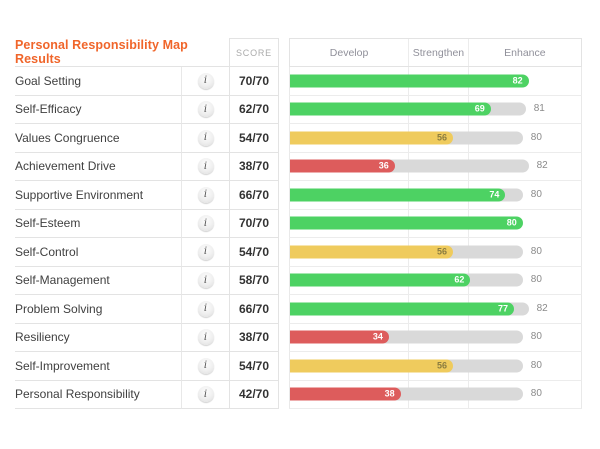 Image resolution: width=600 pixels, height=449 pixels. Describe the element at coordinates (345, 394) in the screenshot. I see `score-bar: 38` at that location.